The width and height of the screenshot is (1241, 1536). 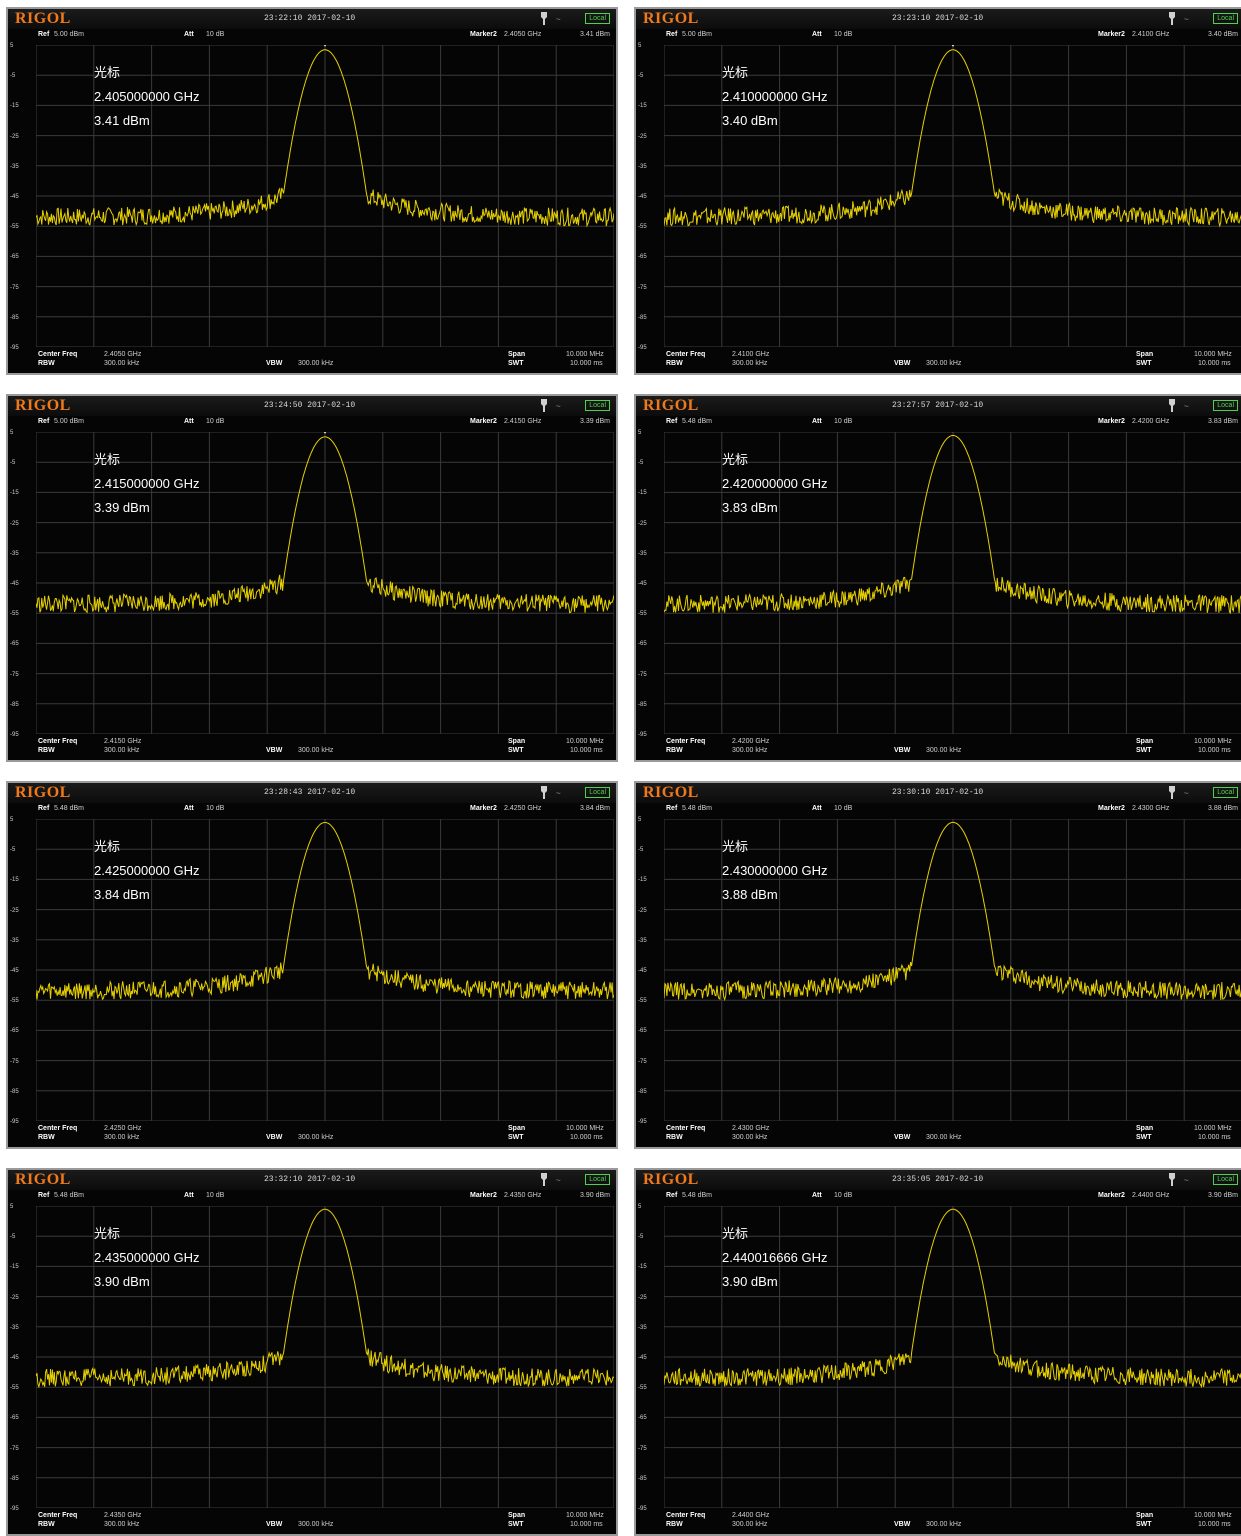 I want to click on marker-level: 3.90 dBm, so click(x=595, y=1195).